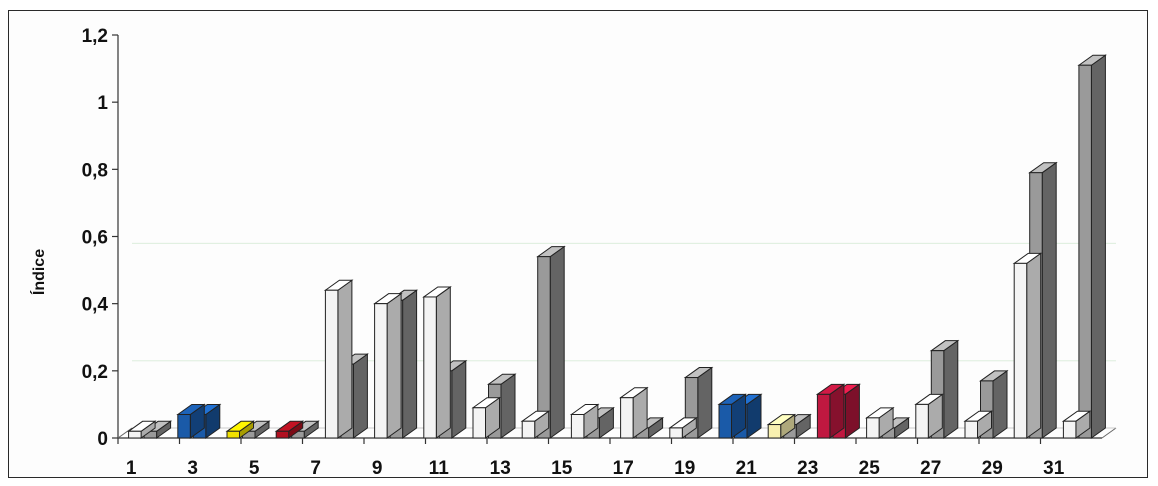  I want to click on bar-17-front, so click(528, 429).